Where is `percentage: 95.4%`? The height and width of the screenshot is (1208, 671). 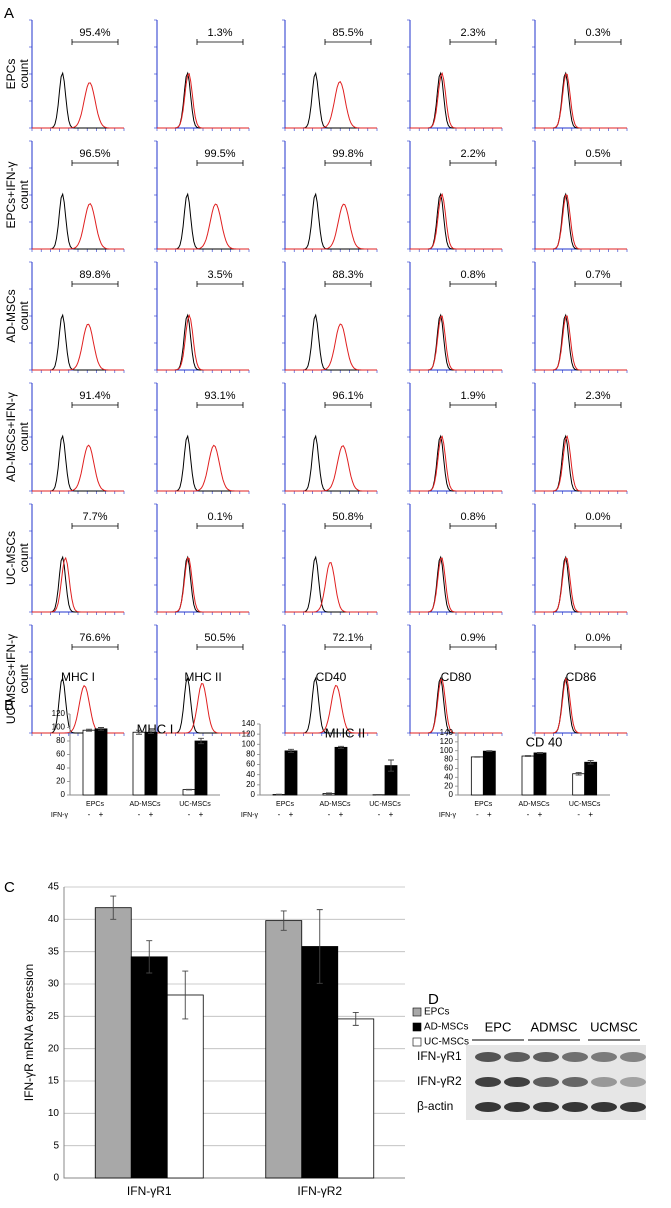 percentage: 95.4% is located at coordinates (94, 33).